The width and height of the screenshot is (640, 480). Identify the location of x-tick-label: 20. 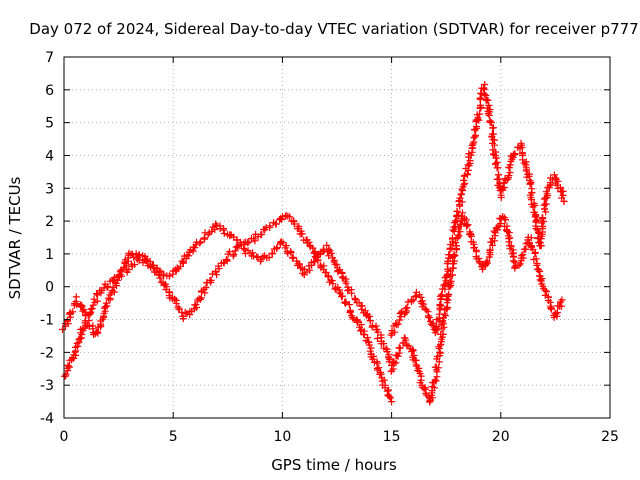
(501, 437).